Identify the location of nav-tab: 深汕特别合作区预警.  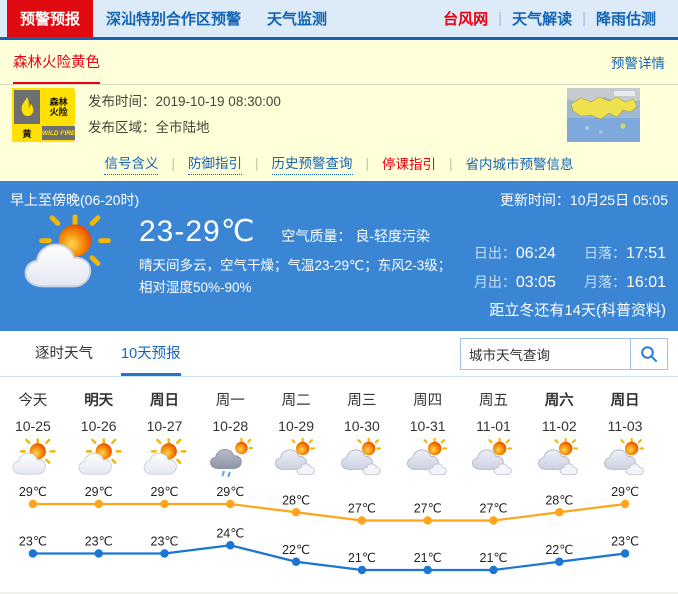
(174, 19).